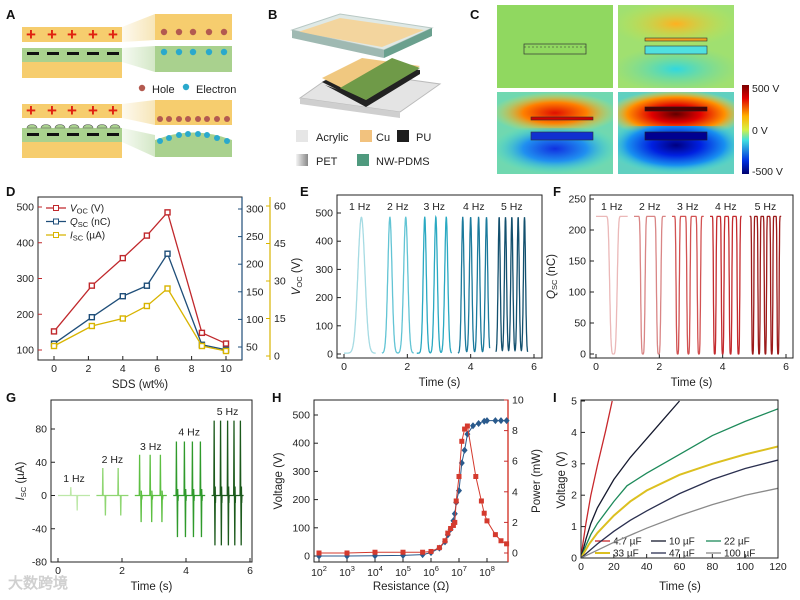 This screenshot has height=600, width=800. I want to click on label-unit: (V), so click(297, 267).